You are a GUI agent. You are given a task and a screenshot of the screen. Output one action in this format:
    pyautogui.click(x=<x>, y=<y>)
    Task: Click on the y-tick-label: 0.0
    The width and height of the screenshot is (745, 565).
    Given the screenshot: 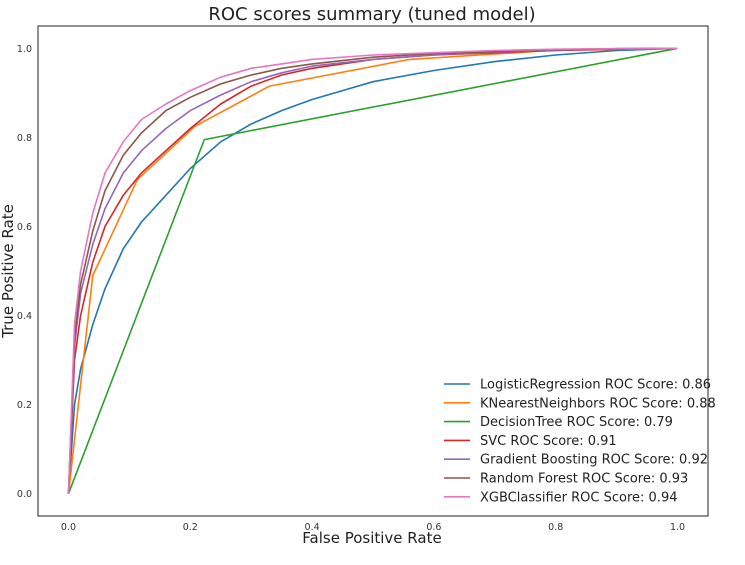 What is the action you would take?
    pyautogui.click(x=24, y=494)
    